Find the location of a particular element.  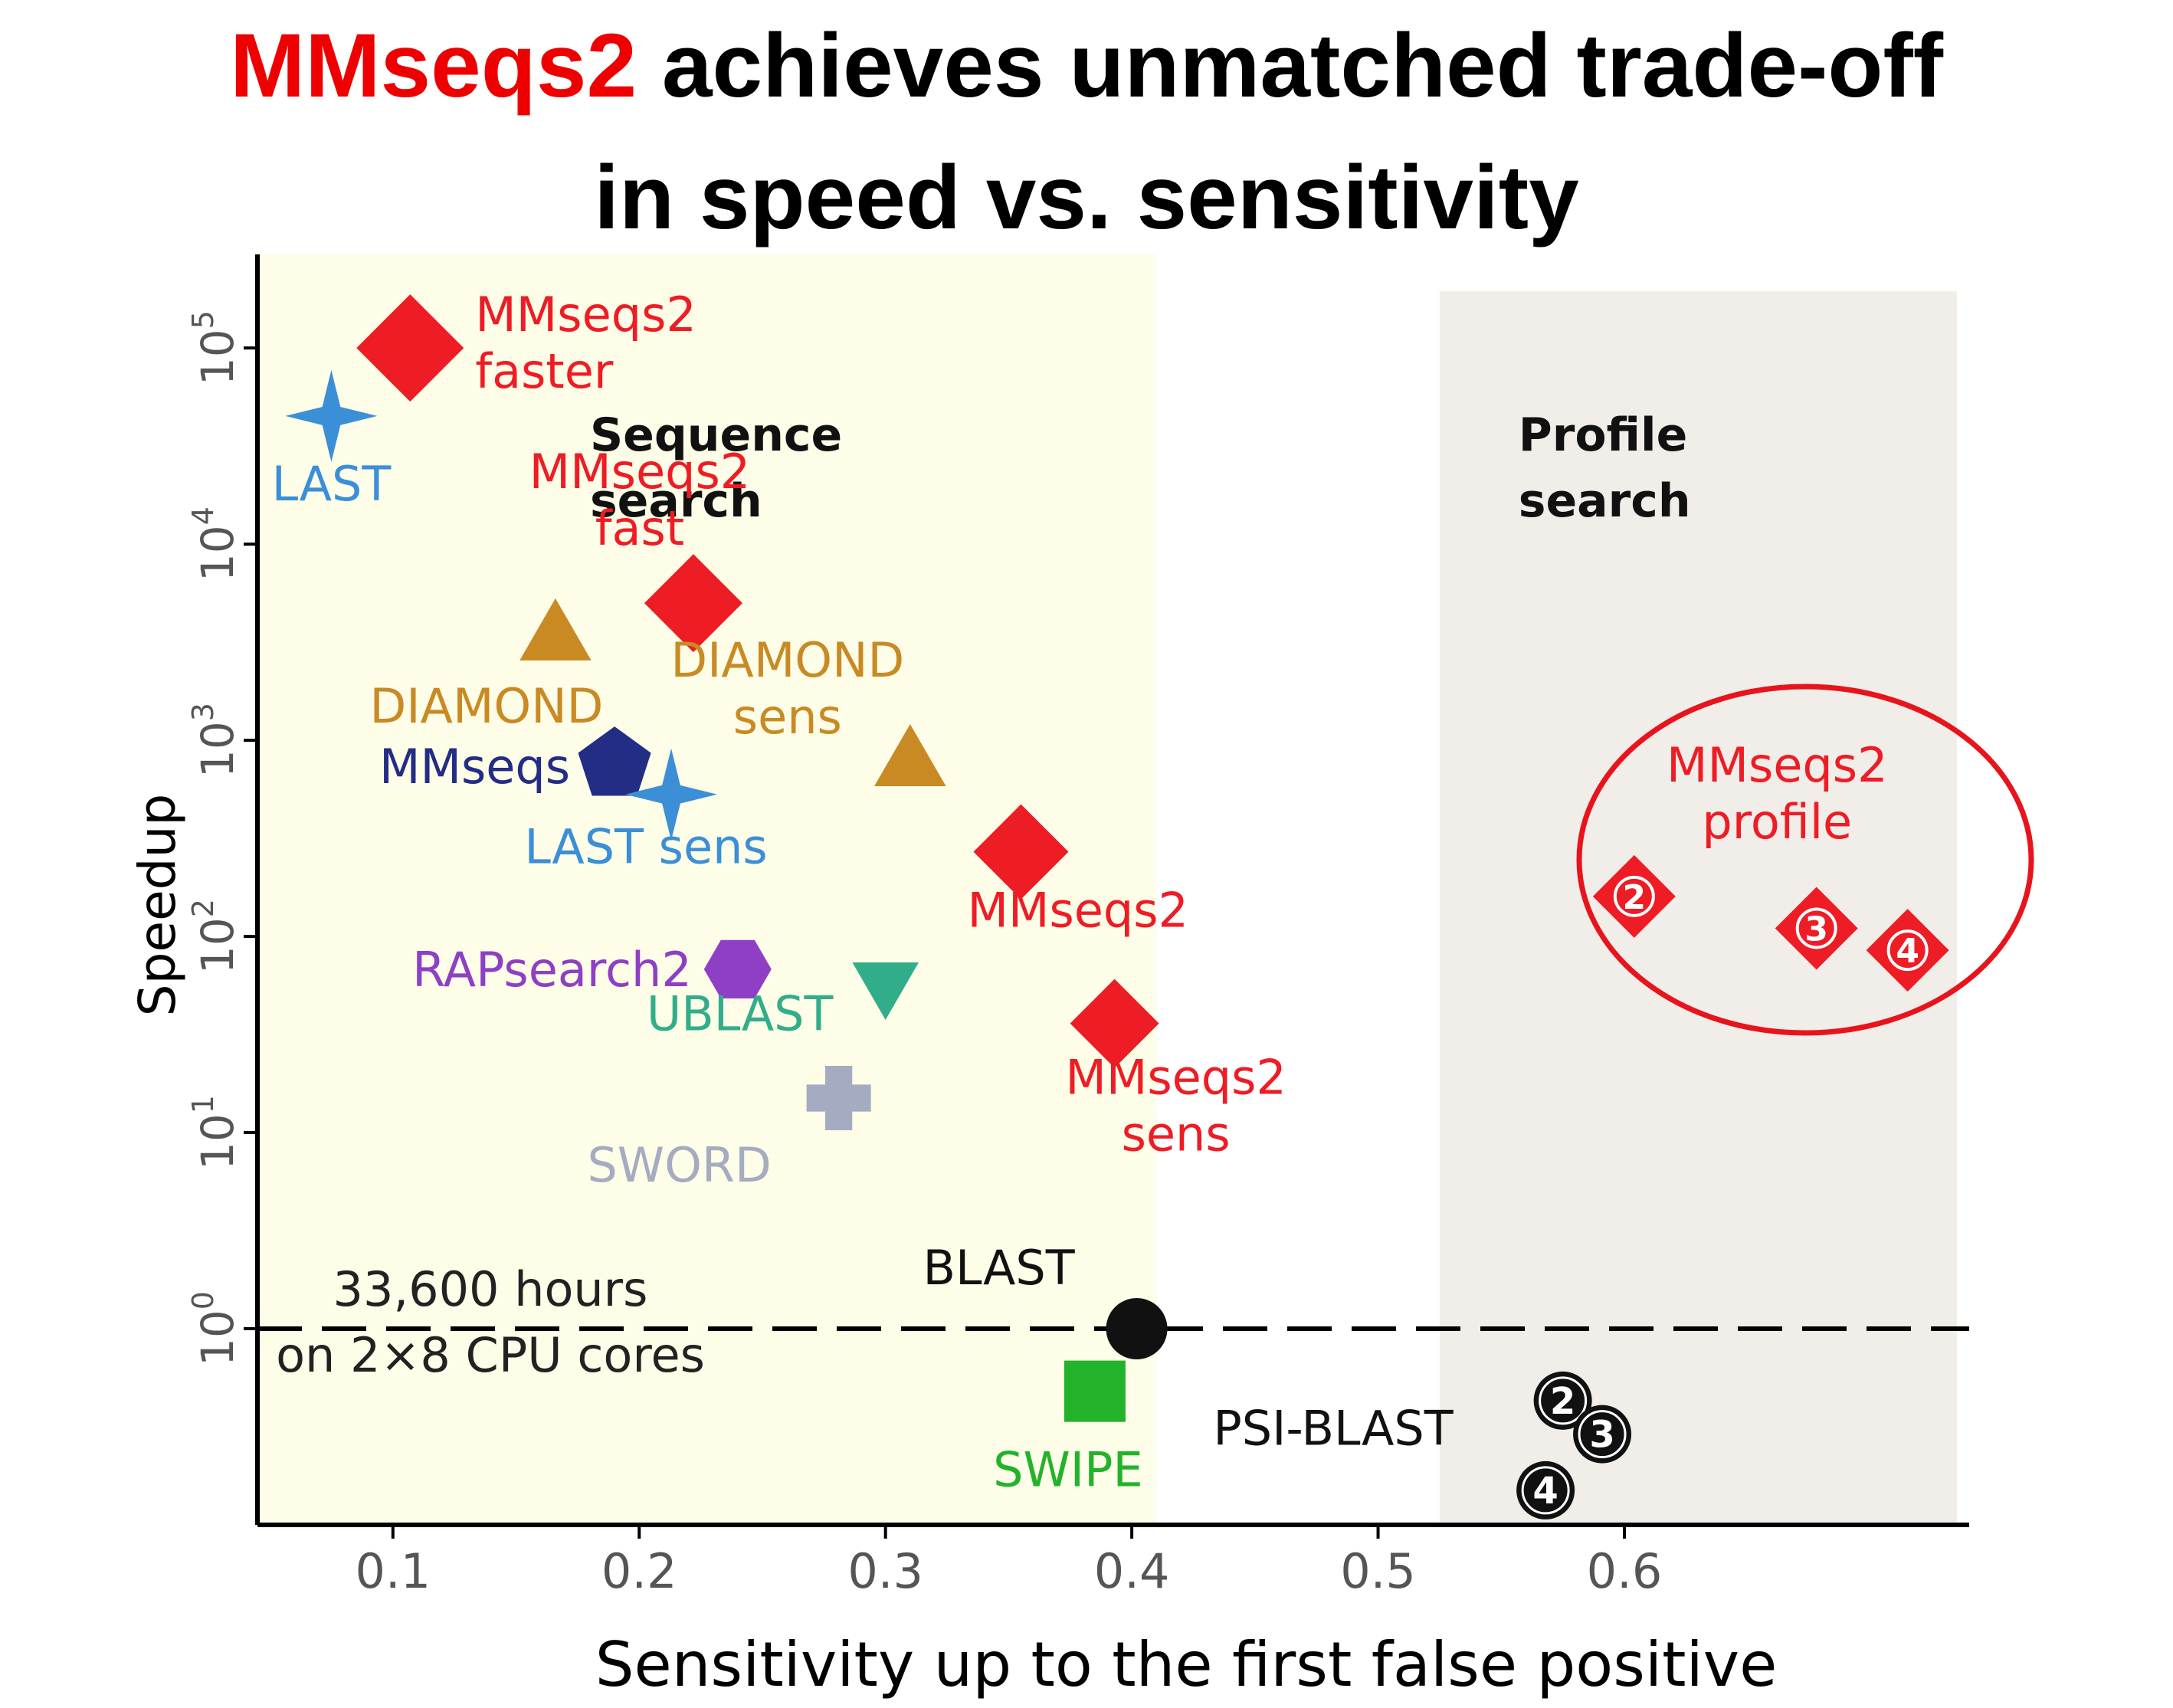

y-tick-label: 104 is located at coordinates (215, 544).